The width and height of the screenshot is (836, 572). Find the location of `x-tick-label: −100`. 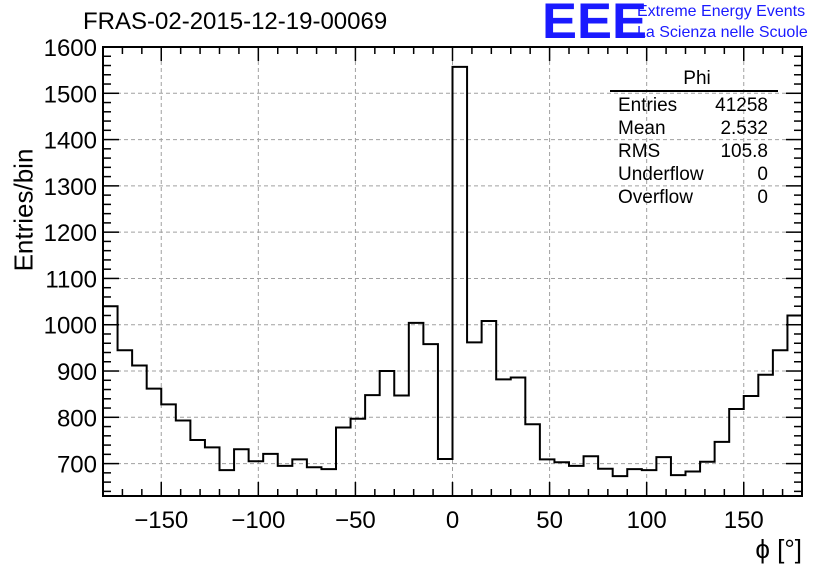

x-tick-label: −100 is located at coordinates (258, 520).